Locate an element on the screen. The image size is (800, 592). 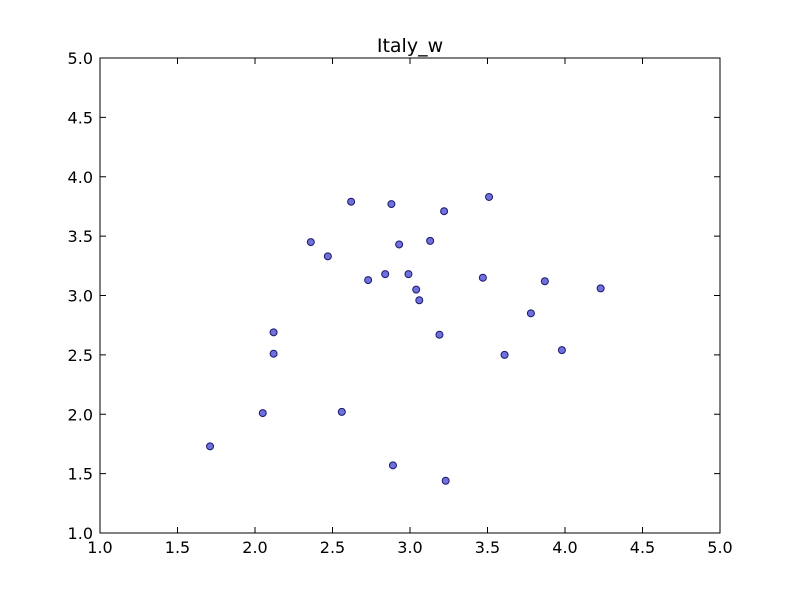
y-tick-label: 5.0 is located at coordinates (80, 58).